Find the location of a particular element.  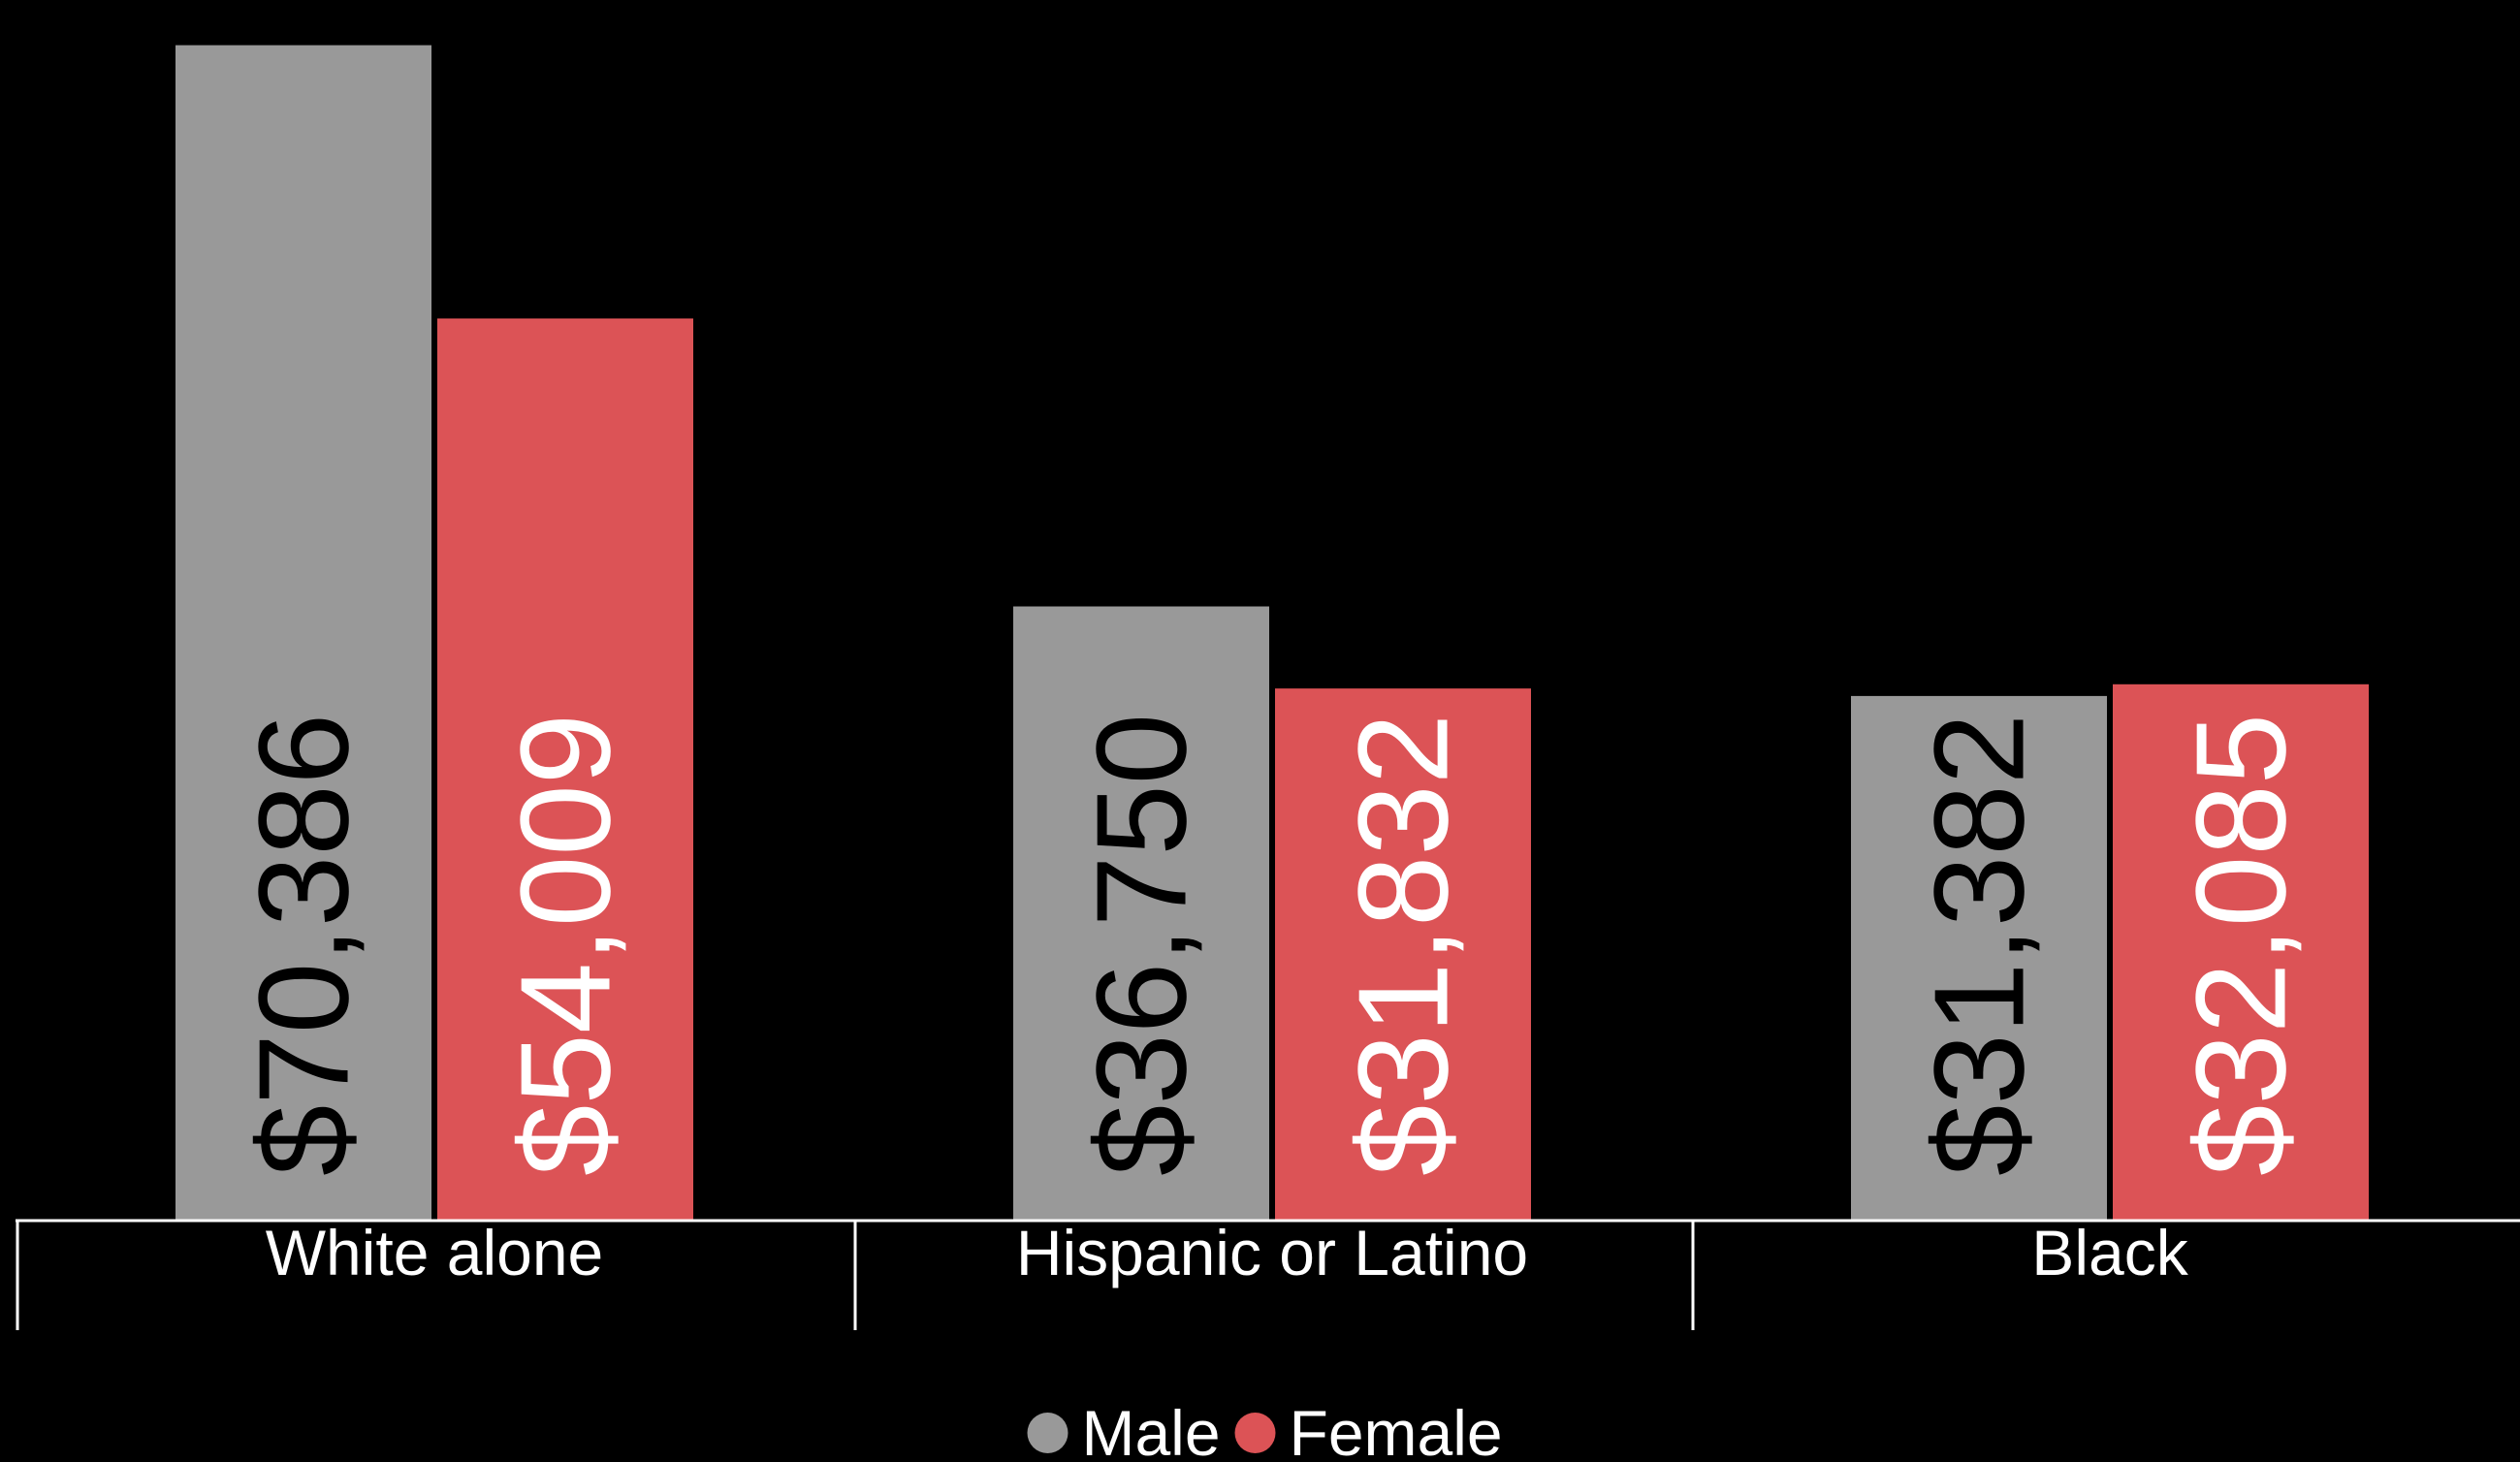

bar-male-black is located at coordinates (1979, 957).